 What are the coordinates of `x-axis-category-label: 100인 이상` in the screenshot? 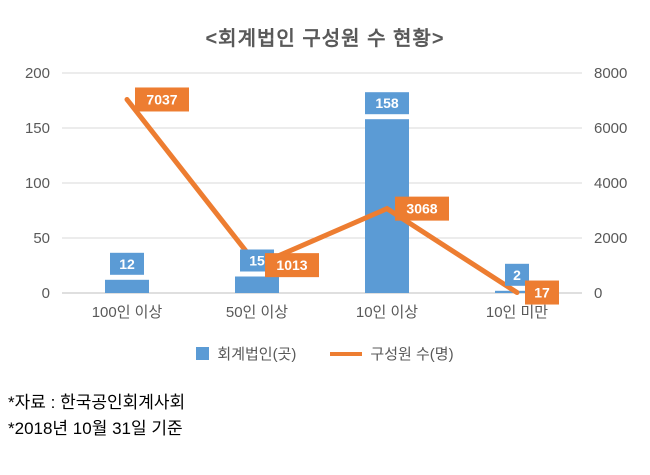 It's located at (127, 312).